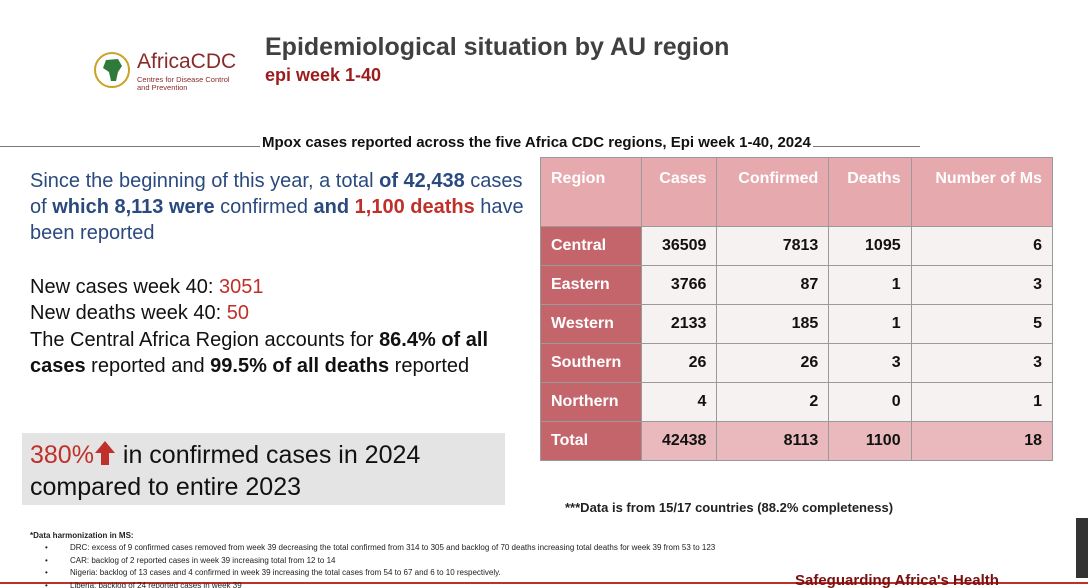 This screenshot has width=1088, height=588. What do you see at coordinates (82, 535) in the screenshot?
I see `notes-heading: *Data harmonization in MS:` at bounding box center [82, 535].